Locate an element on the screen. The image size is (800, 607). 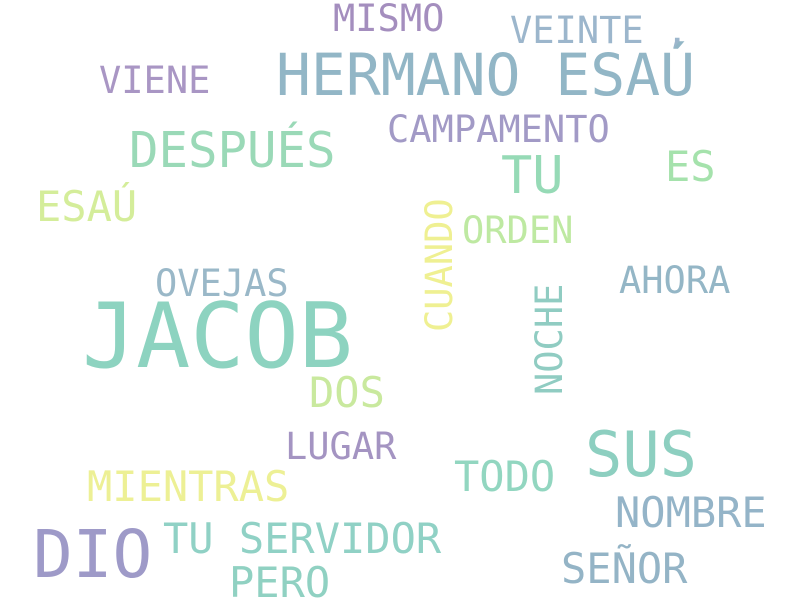
word-cuando: CUANDO is located at coordinates (439, 265).